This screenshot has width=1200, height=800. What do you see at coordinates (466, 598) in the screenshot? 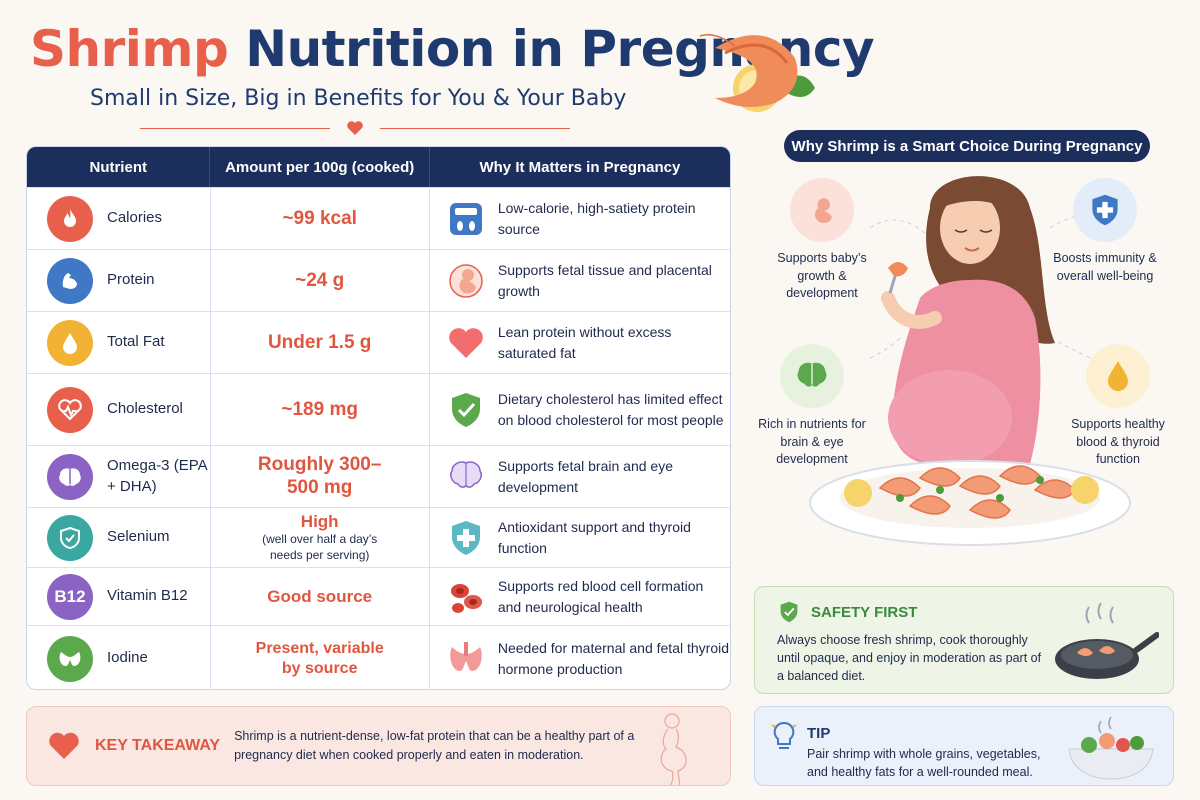
I see `blood-cells-icon` at bounding box center [466, 598].